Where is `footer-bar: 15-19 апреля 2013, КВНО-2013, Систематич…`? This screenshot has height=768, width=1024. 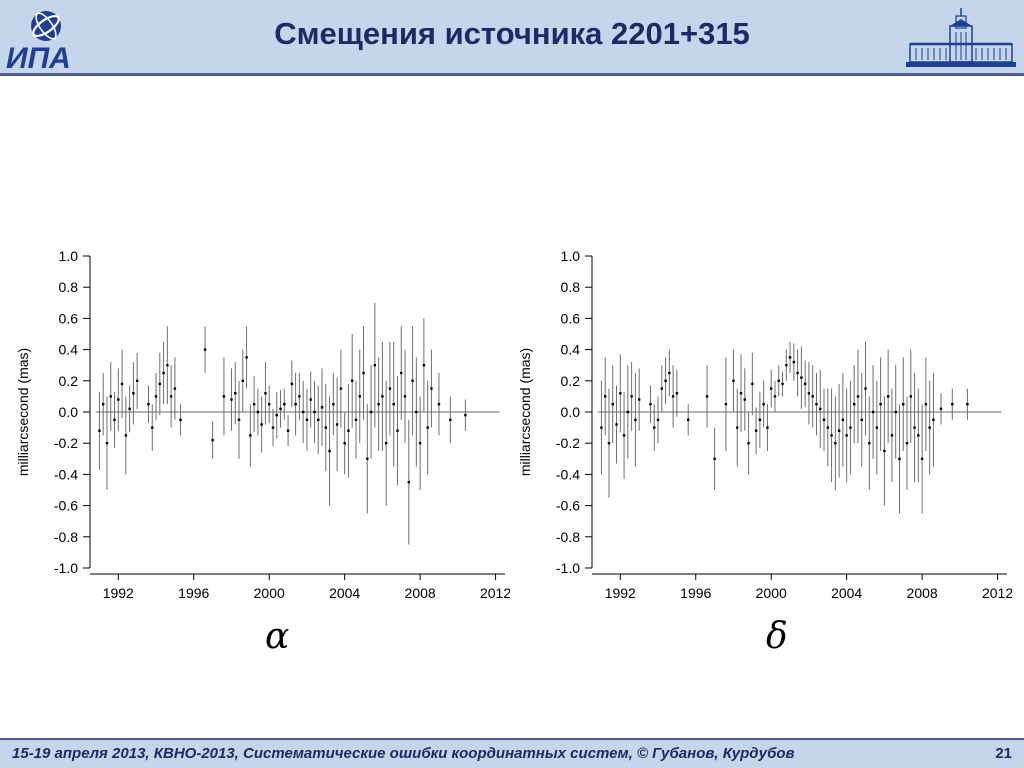 footer-bar: 15-19 апреля 2013, КВНО-2013, Систематич… is located at coordinates (512, 753).